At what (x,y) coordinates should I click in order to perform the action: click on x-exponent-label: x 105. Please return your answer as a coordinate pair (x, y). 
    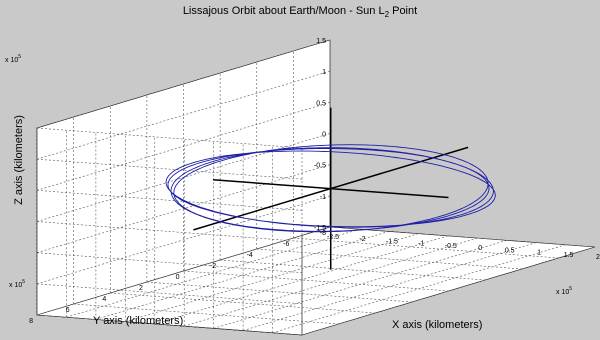
    Looking at the image, I should click on (564, 291).